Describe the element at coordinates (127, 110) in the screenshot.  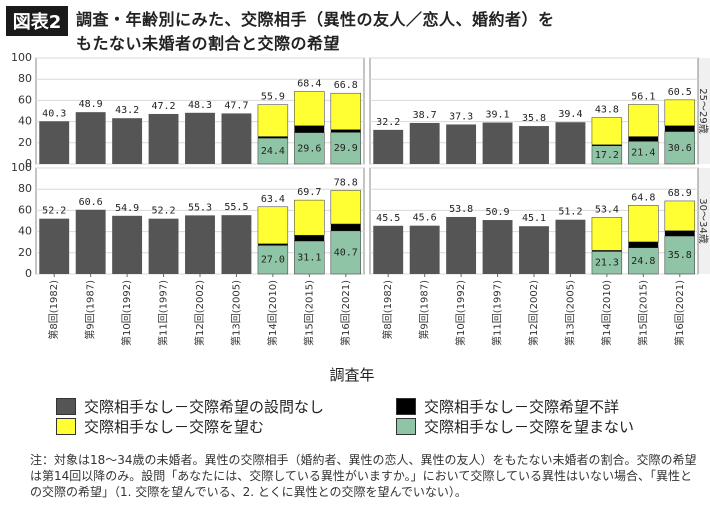
I see `data-label-total-0-0-2: 43.2` at that location.